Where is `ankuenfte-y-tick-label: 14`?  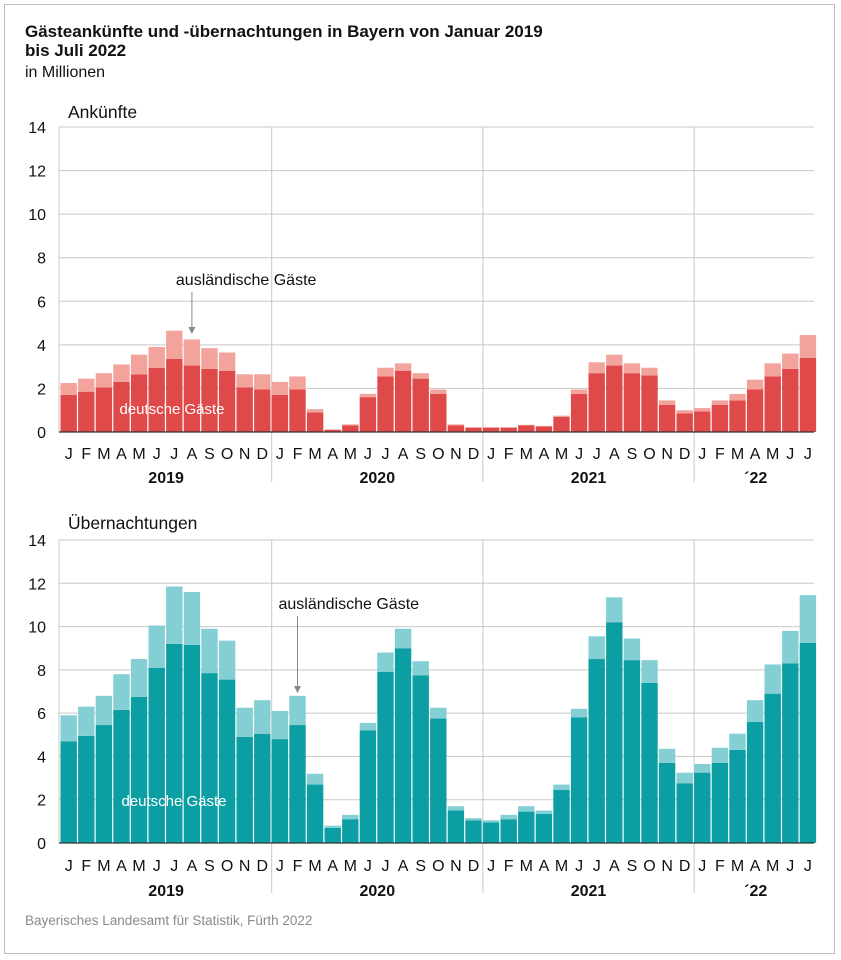
ankuenfte-y-tick-label: 14 is located at coordinates (37, 128).